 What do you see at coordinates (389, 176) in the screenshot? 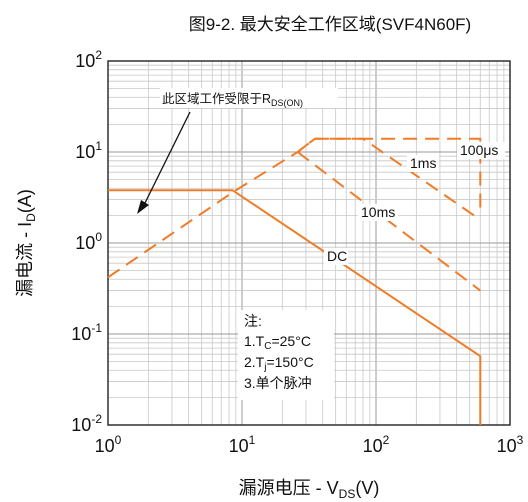
I see `series-line-100s` at bounding box center [389, 176].